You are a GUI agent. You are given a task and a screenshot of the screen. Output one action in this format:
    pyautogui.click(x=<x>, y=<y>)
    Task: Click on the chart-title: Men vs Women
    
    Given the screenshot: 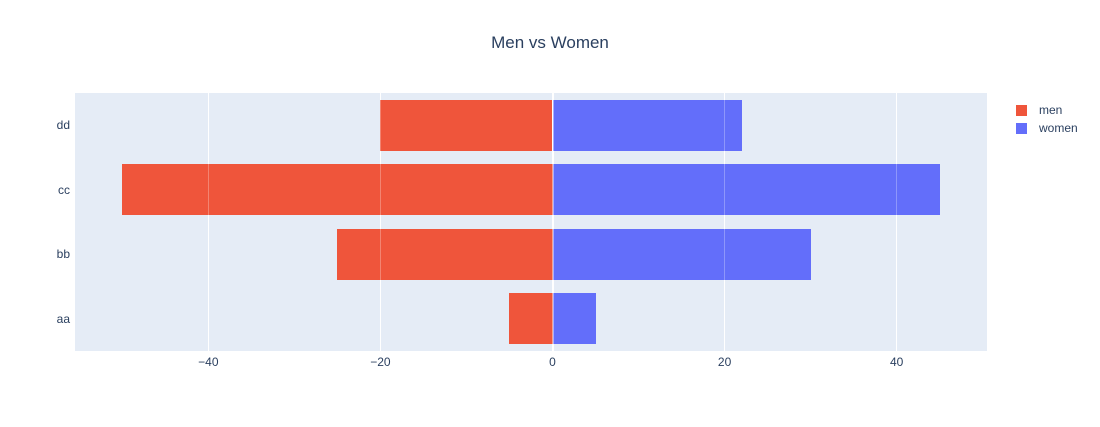 What is the action you would take?
    pyautogui.click(x=550, y=42)
    